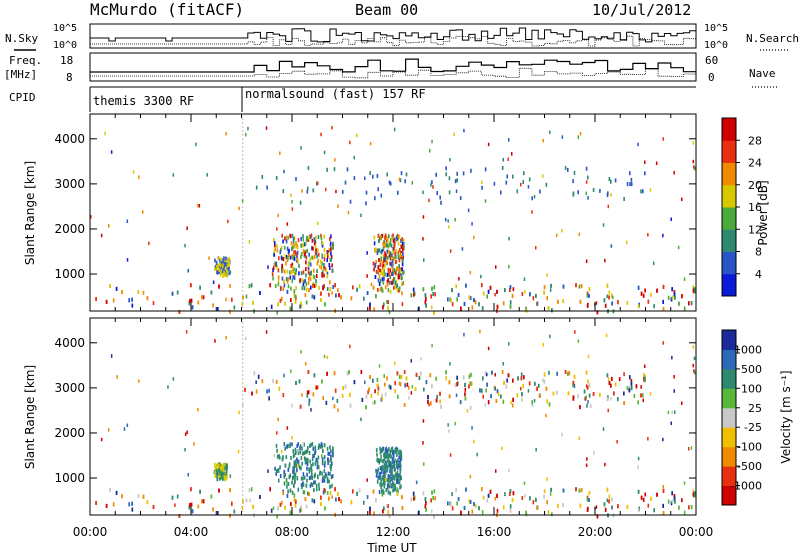 This screenshot has height=554, width=800. I want to click on frequency-traces, so click(393, 68).